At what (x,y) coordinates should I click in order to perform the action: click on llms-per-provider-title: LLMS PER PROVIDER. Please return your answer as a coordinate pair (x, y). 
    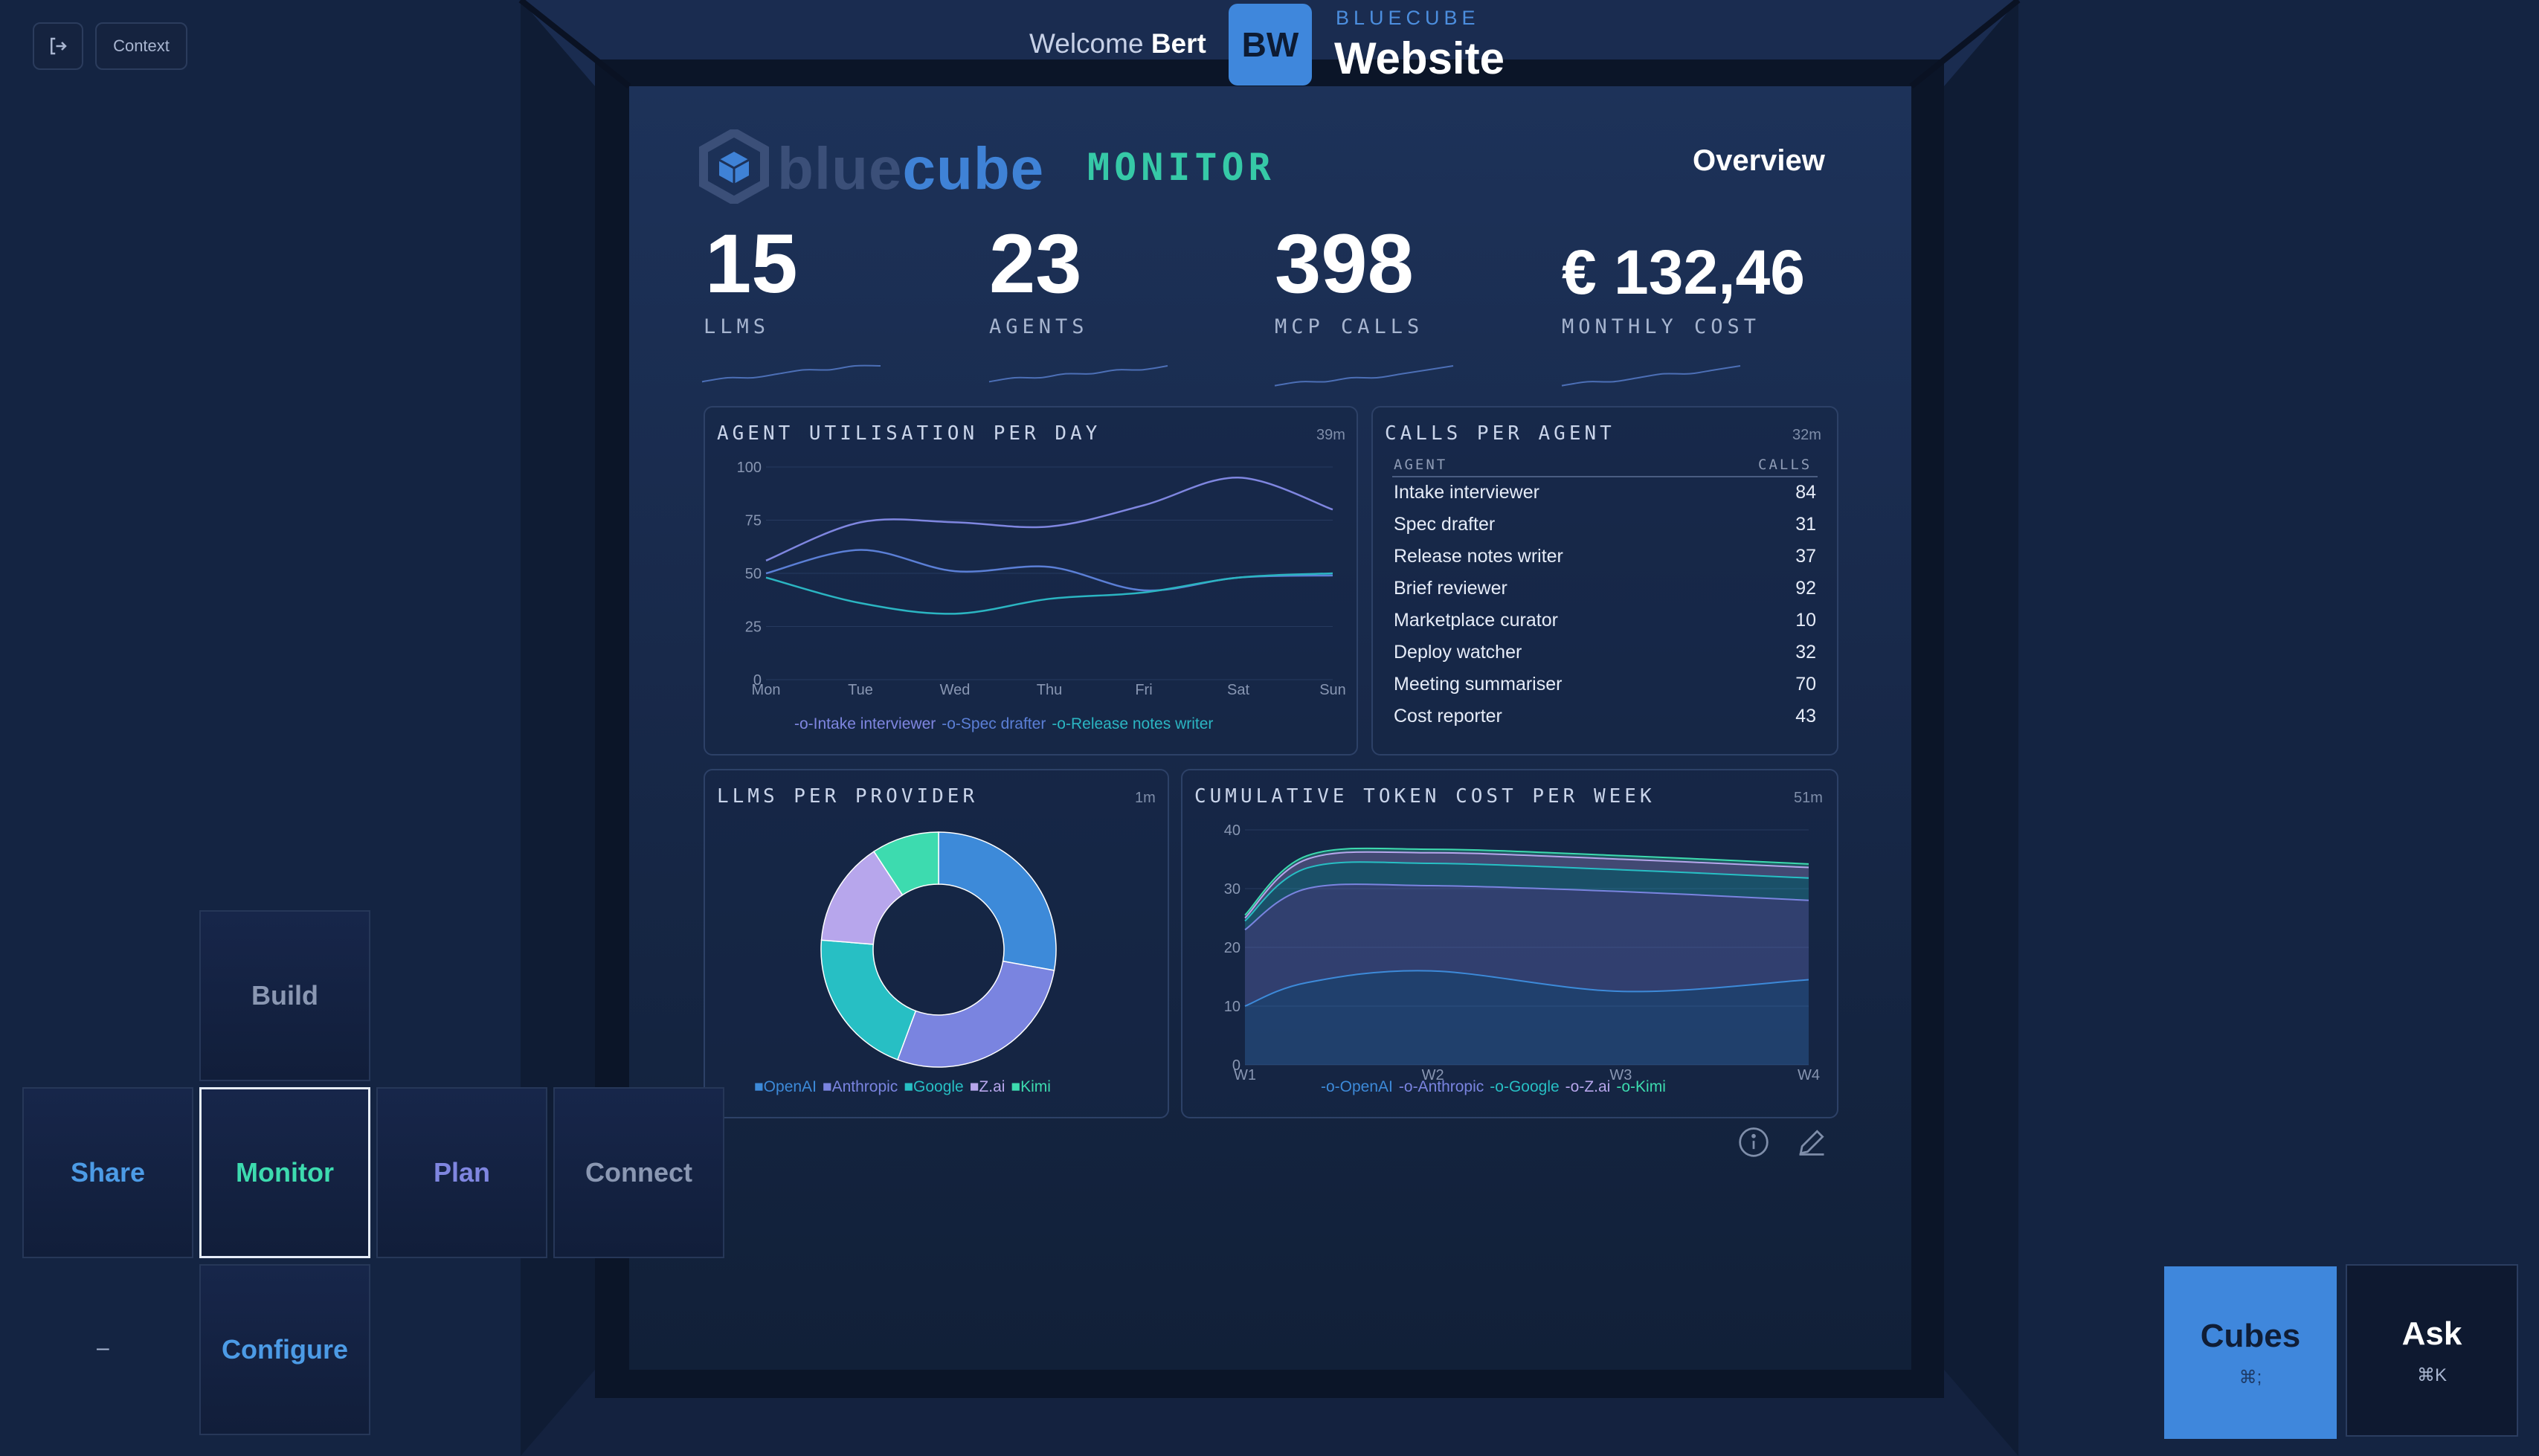
    Looking at the image, I should click on (848, 797).